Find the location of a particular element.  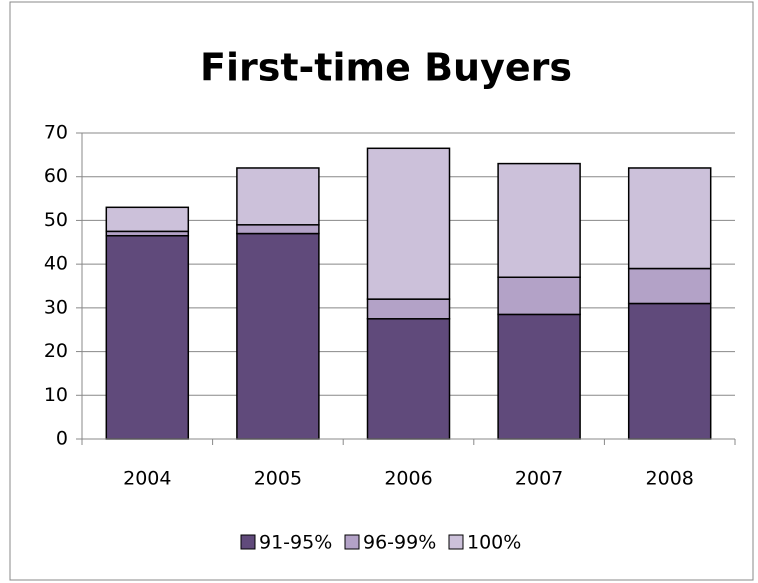

x-tick-label: 2008 is located at coordinates (670, 479).